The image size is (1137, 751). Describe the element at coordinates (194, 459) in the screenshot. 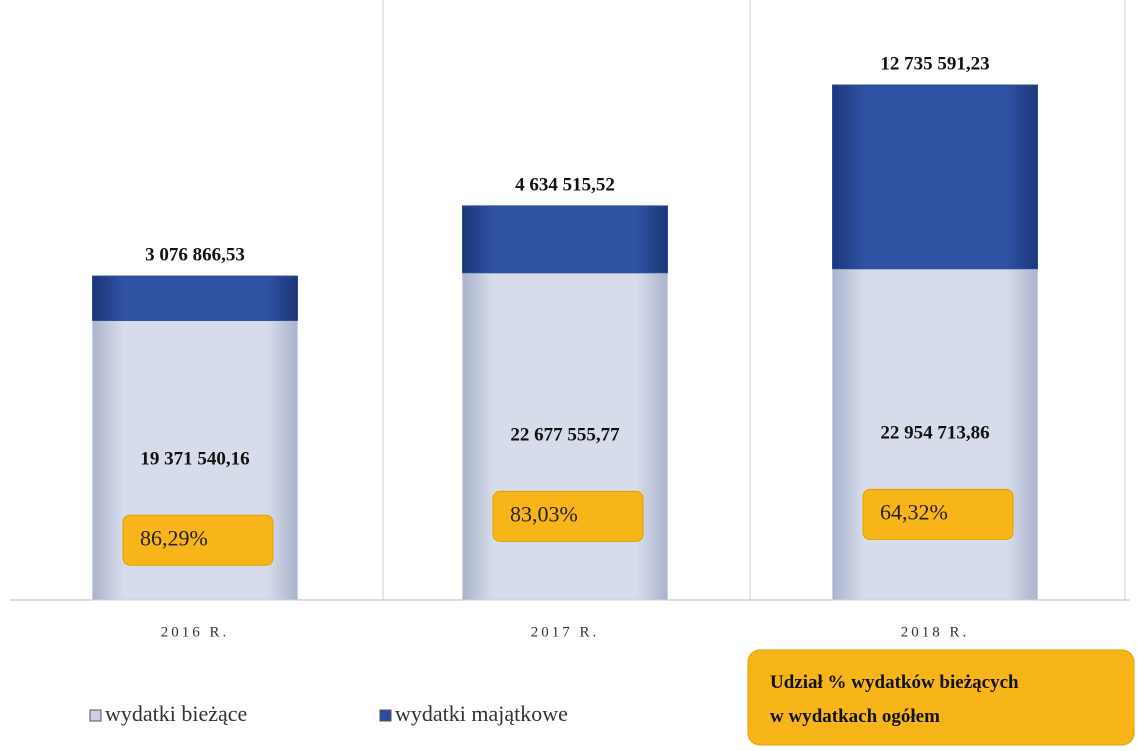

I see `value-label: 19 371 540,16` at that location.